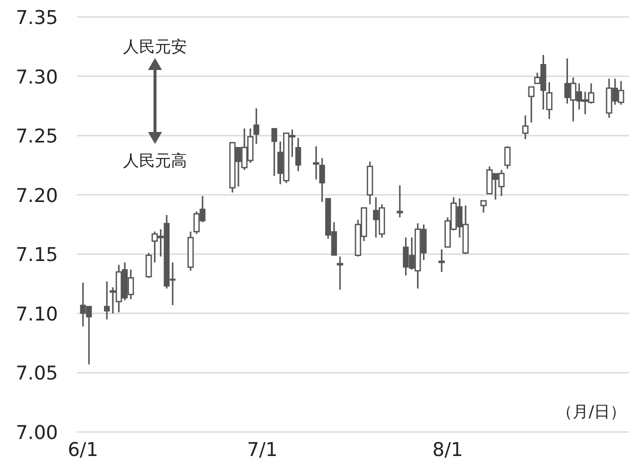  What do you see at coordinates (37, 314) in the screenshot?
I see `y-tick-label: 7.10` at bounding box center [37, 314].